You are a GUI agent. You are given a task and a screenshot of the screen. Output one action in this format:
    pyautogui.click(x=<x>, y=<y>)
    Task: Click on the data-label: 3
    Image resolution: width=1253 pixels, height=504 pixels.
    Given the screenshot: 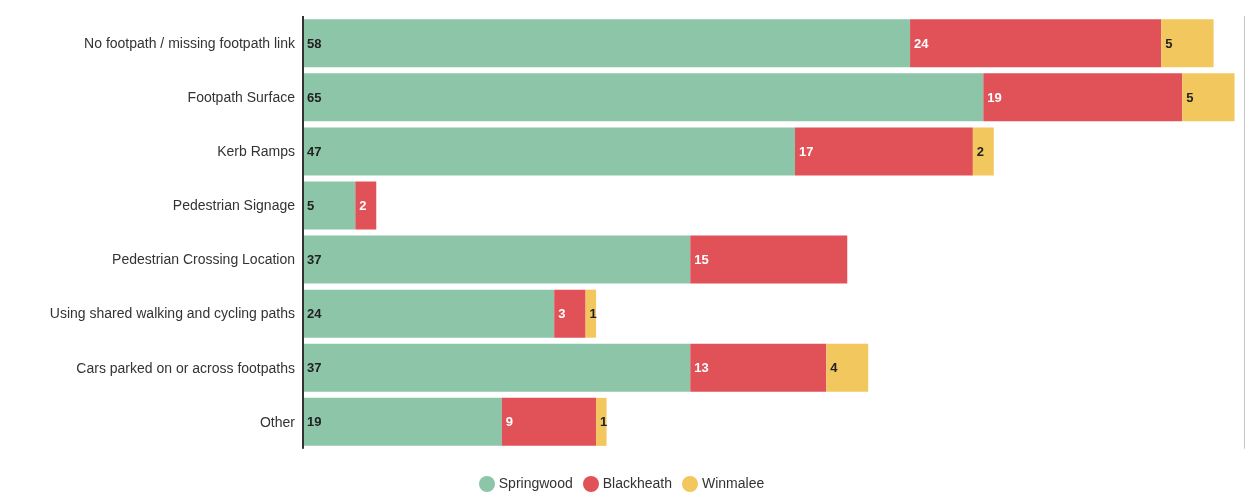 What is the action you would take?
    pyautogui.click(x=562, y=314)
    